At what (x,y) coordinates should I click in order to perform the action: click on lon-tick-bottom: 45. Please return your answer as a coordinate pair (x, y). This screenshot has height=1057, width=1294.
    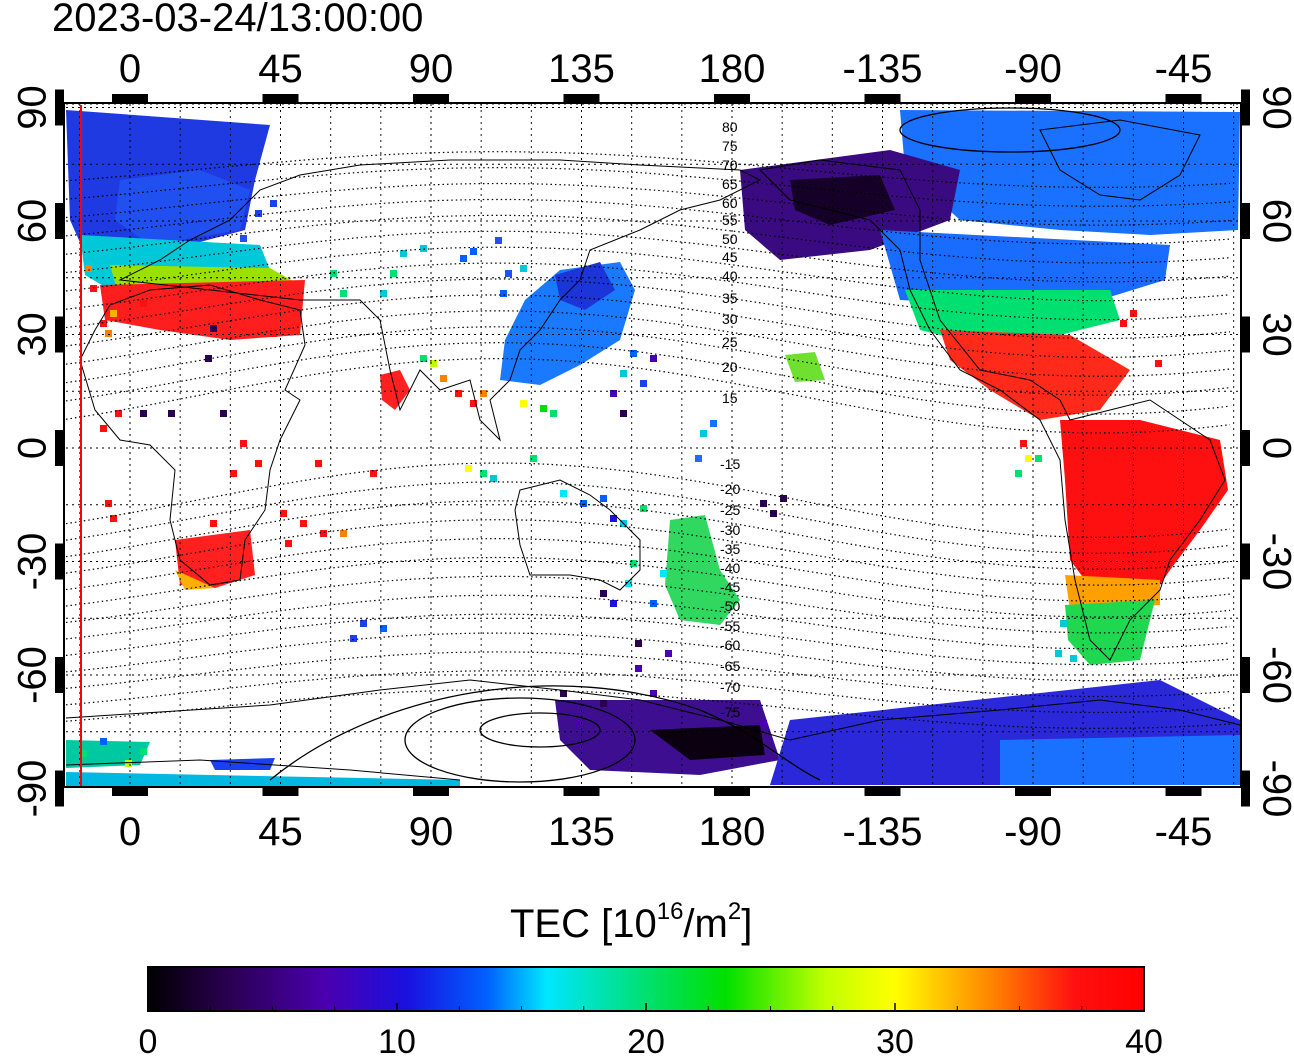
    Looking at the image, I should click on (280, 832).